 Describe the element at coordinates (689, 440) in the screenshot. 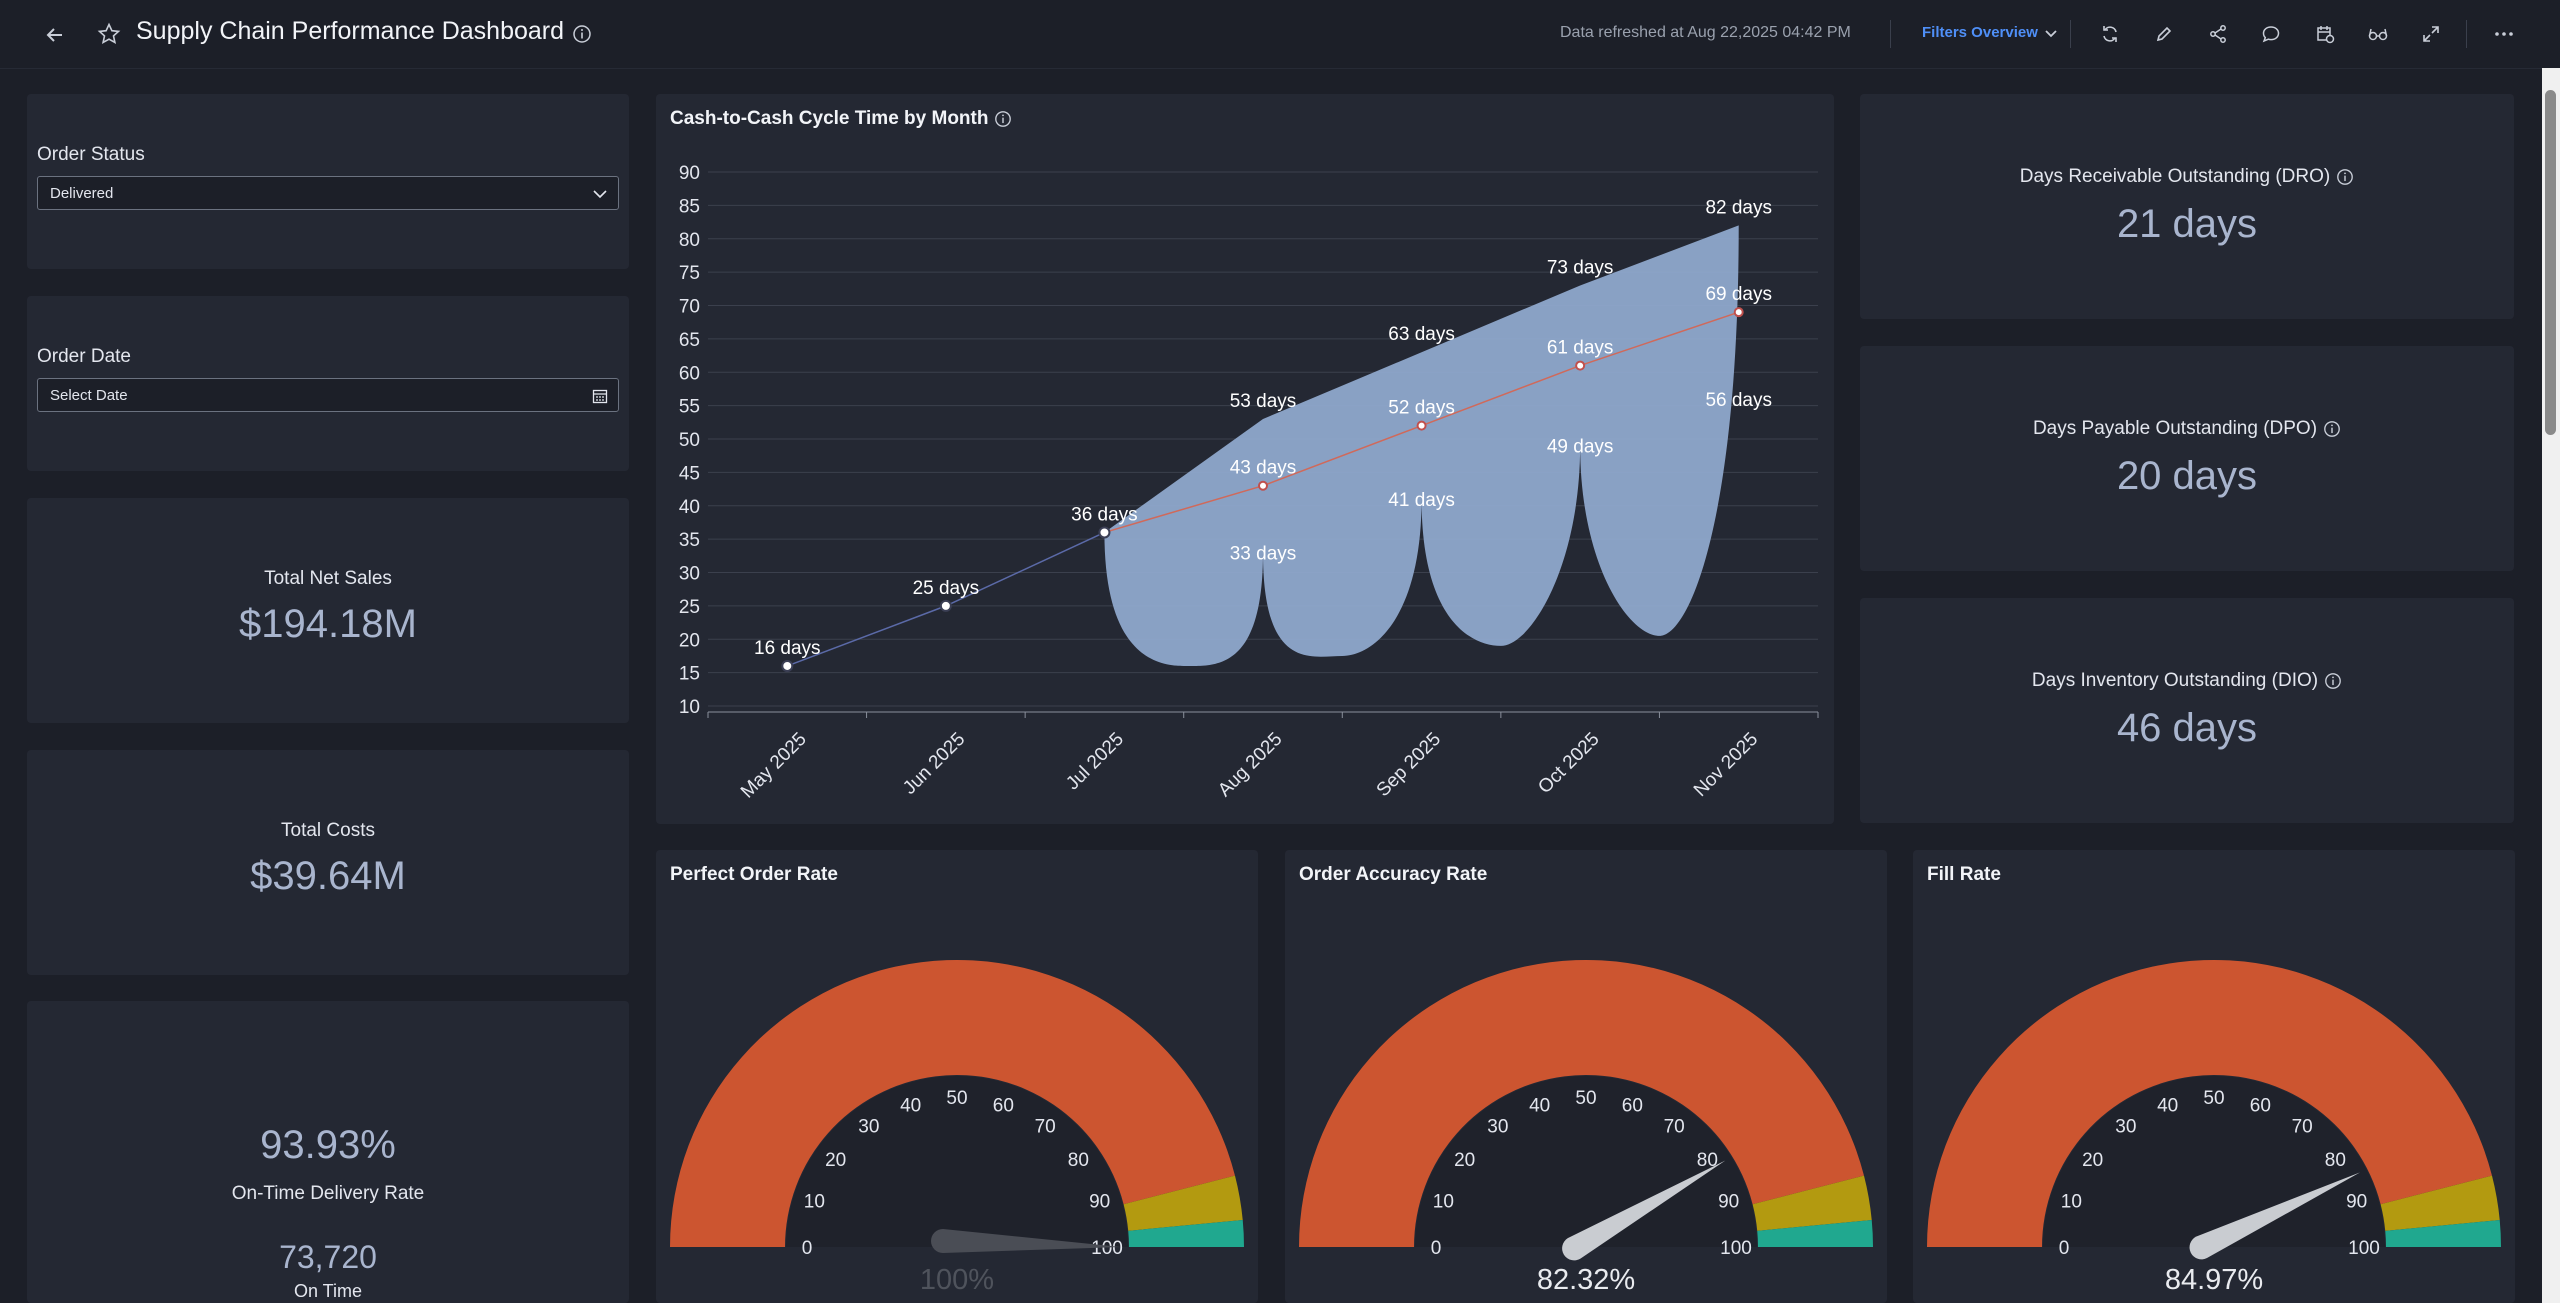

I see `y-tick-label: 50` at that location.